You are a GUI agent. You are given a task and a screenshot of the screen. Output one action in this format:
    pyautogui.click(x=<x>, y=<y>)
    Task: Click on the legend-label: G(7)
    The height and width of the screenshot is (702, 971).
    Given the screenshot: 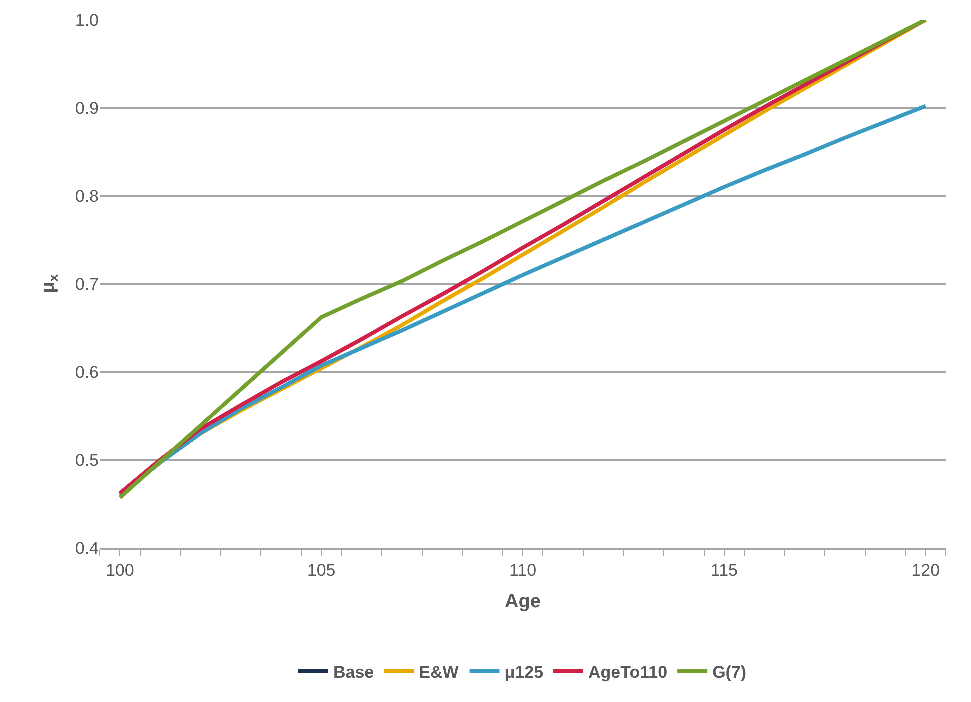 What is the action you would take?
    pyautogui.click(x=729, y=672)
    